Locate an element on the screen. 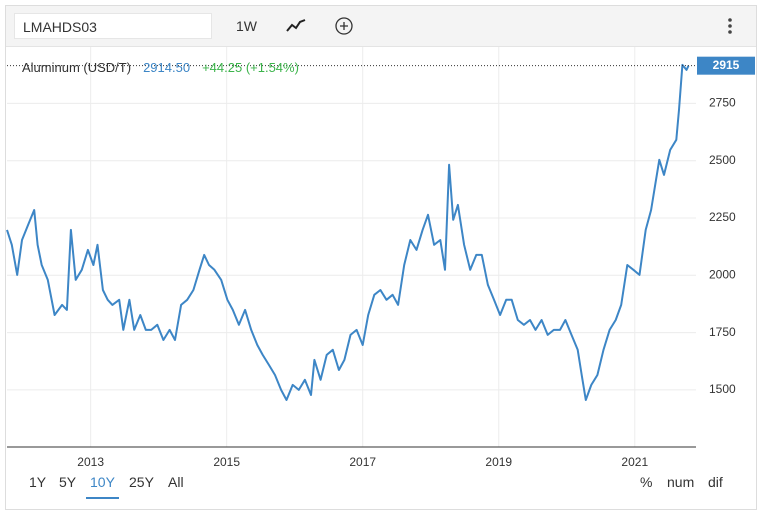 Image resolution: width=766 pixels, height=515 pixels. toolbar: LMAHDS03 1W is located at coordinates (381, 26).